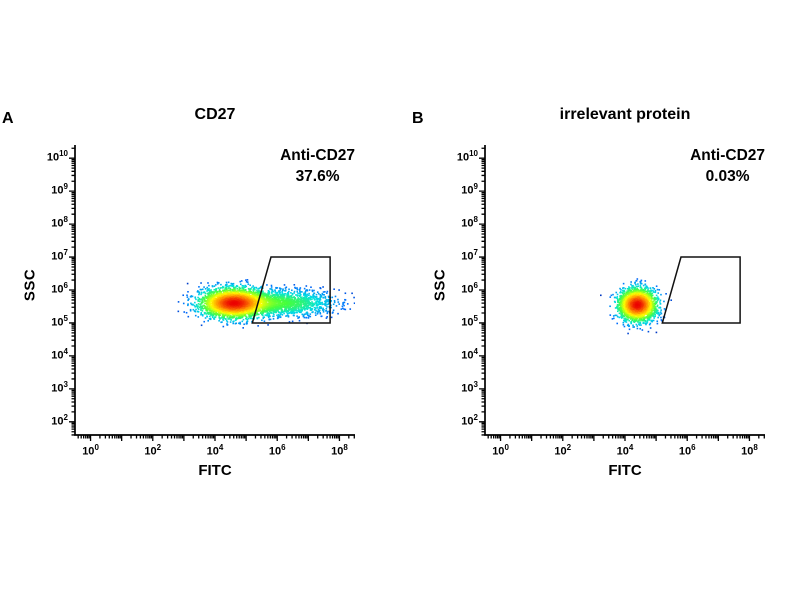 The height and width of the screenshot is (600, 800). I want to click on gate-annotation-percent-b: 0.03%, so click(727, 176).